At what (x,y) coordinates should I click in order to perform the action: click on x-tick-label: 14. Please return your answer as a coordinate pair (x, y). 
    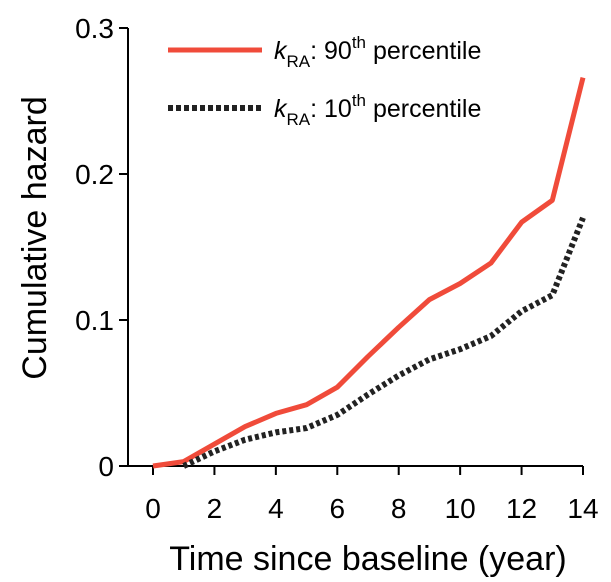
    Looking at the image, I should click on (582, 508).